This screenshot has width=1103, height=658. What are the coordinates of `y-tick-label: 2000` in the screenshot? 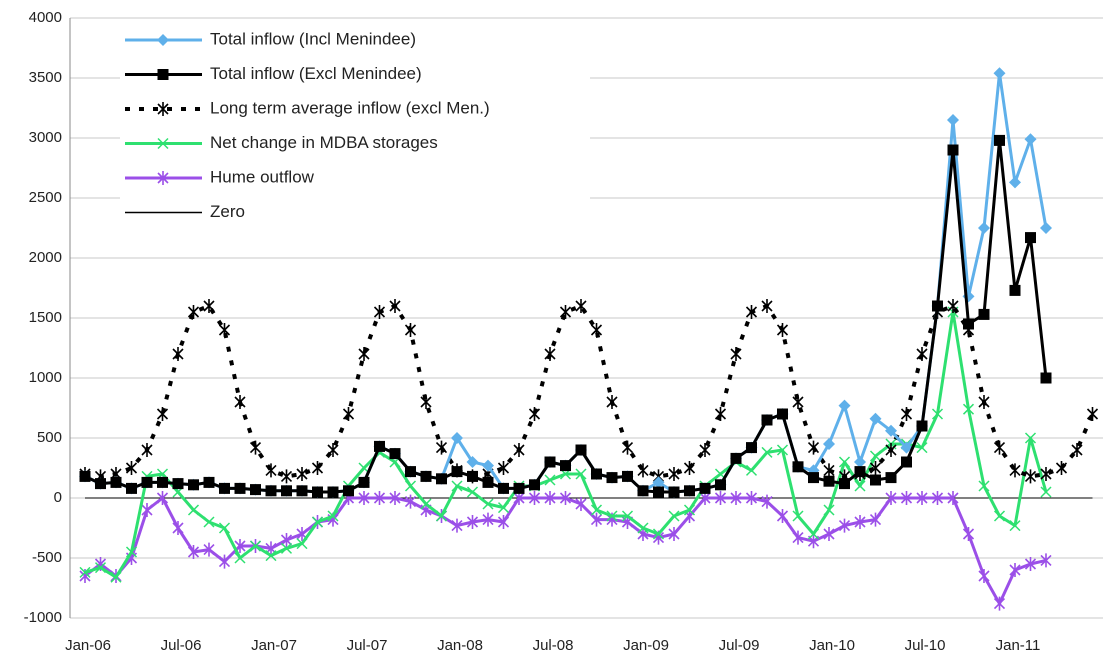 It's located at (45, 257).